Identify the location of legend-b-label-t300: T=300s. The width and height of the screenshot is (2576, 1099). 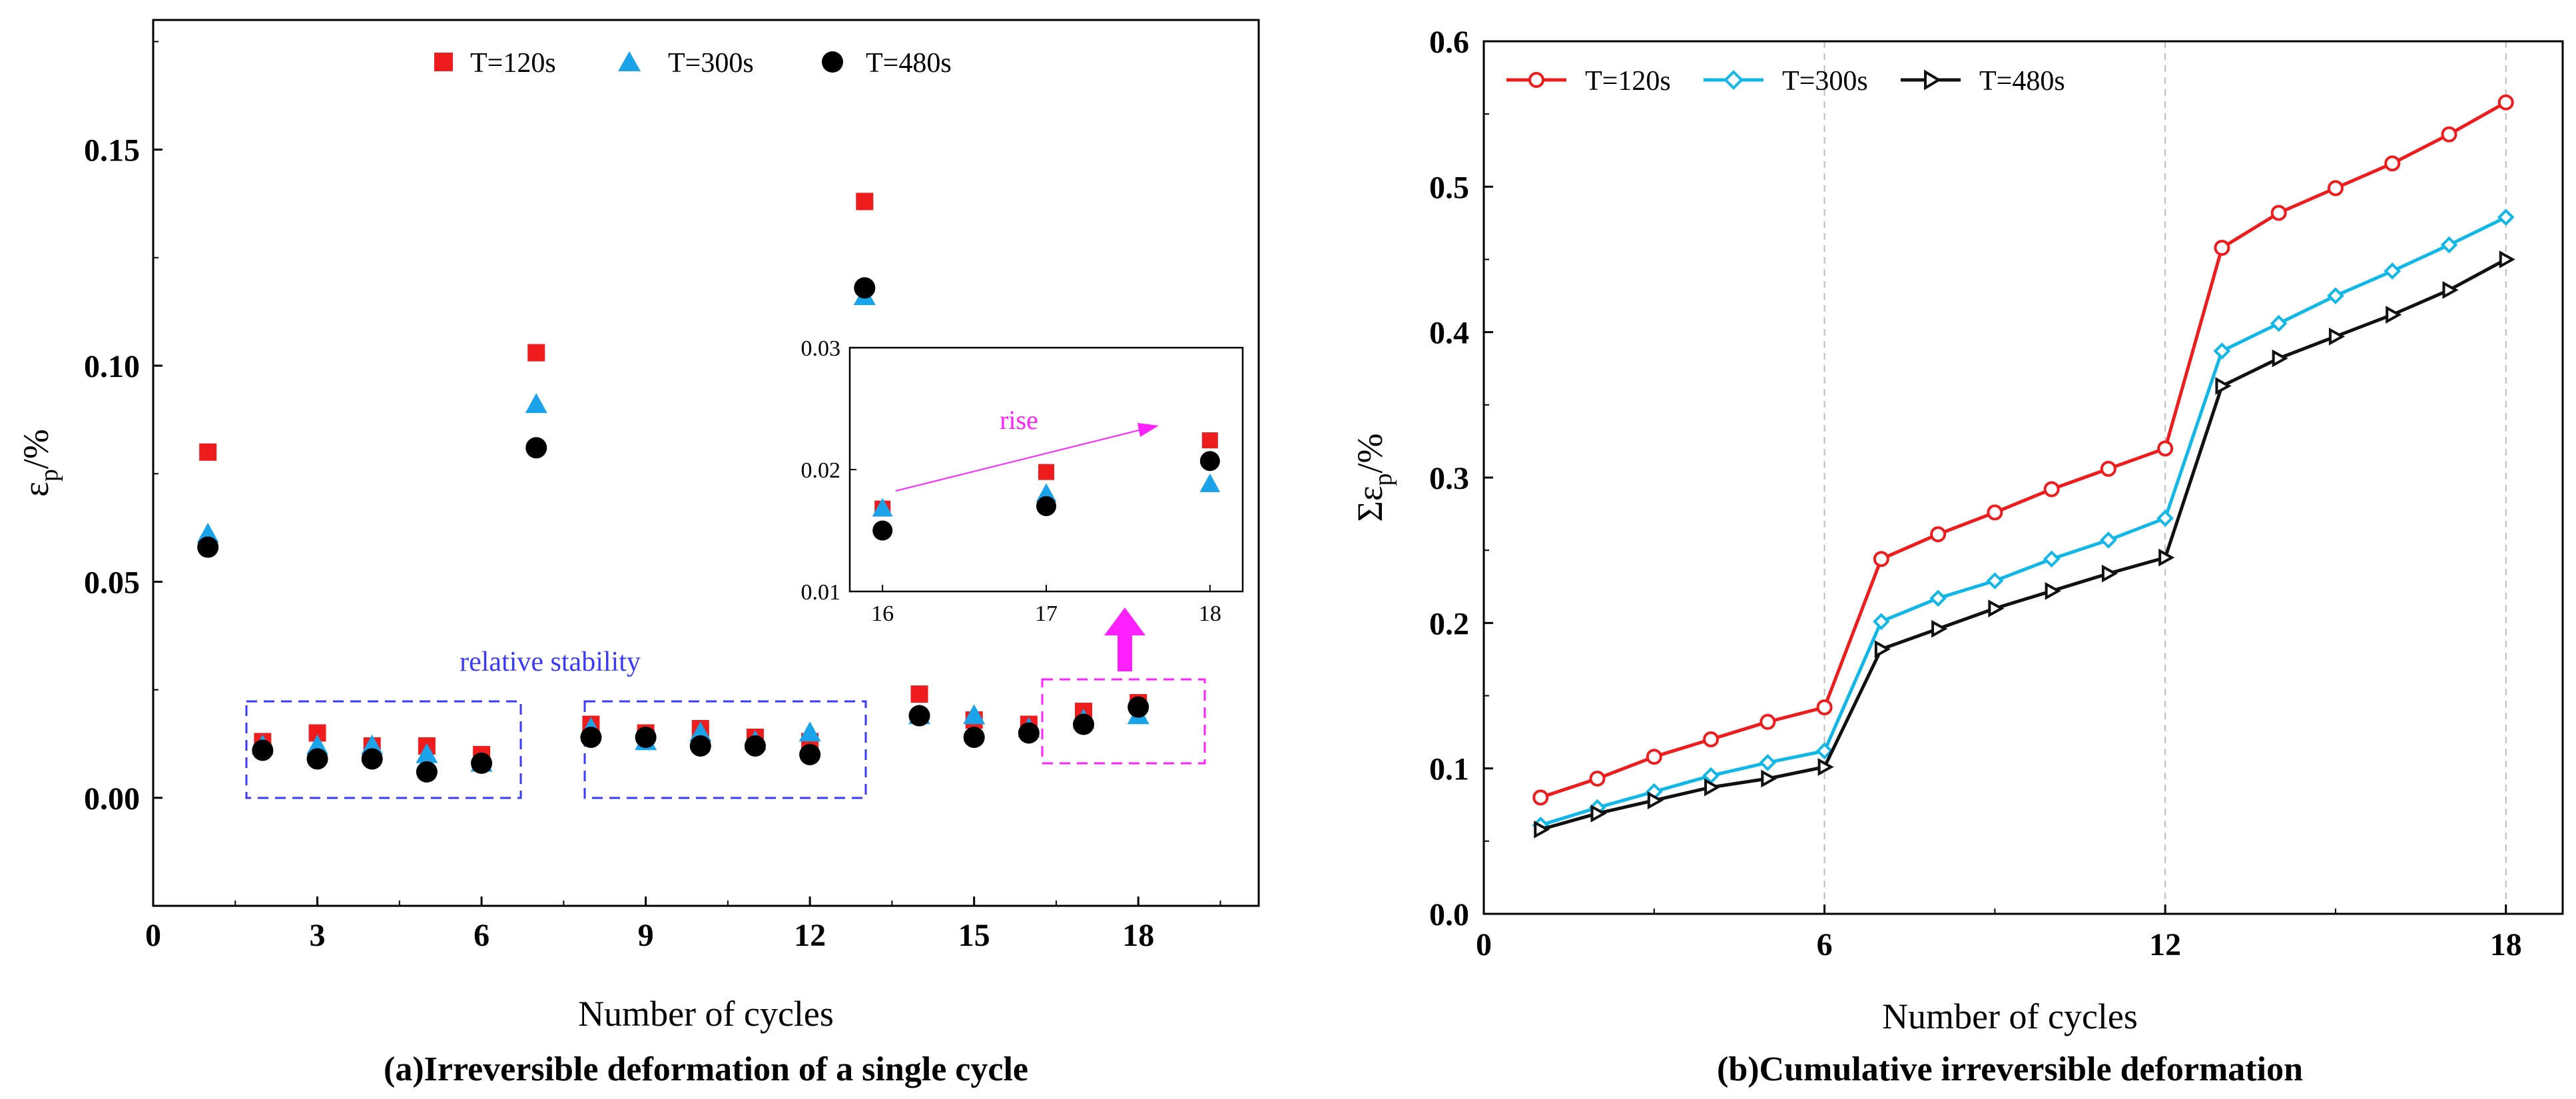
(1825, 81).